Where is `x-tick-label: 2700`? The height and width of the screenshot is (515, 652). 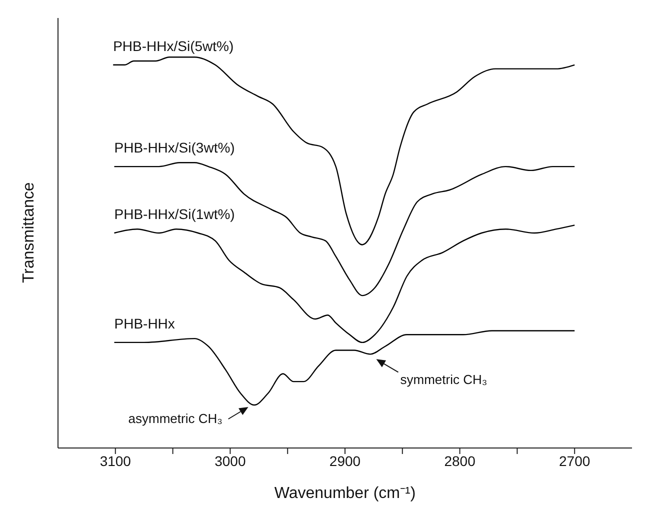
x-tick-label: 2700 is located at coordinates (574, 460).